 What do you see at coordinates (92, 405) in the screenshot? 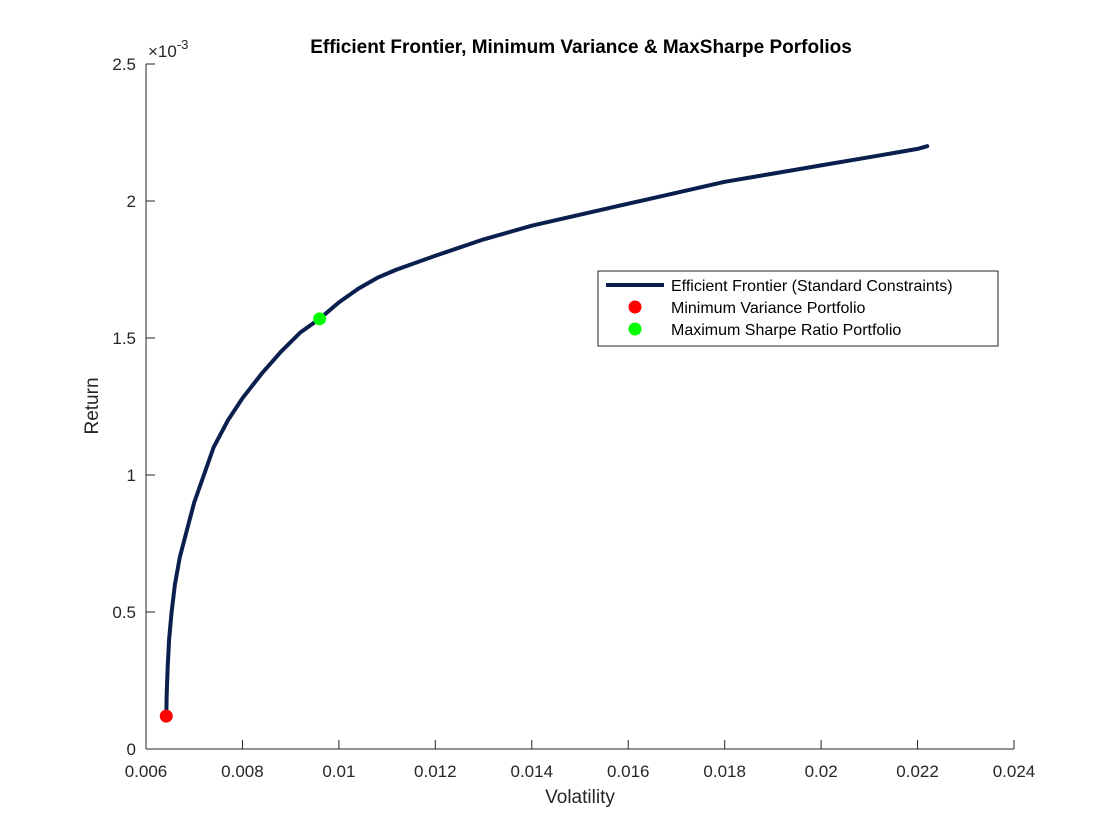
I see `y-axis-label: Return` at bounding box center [92, 405].